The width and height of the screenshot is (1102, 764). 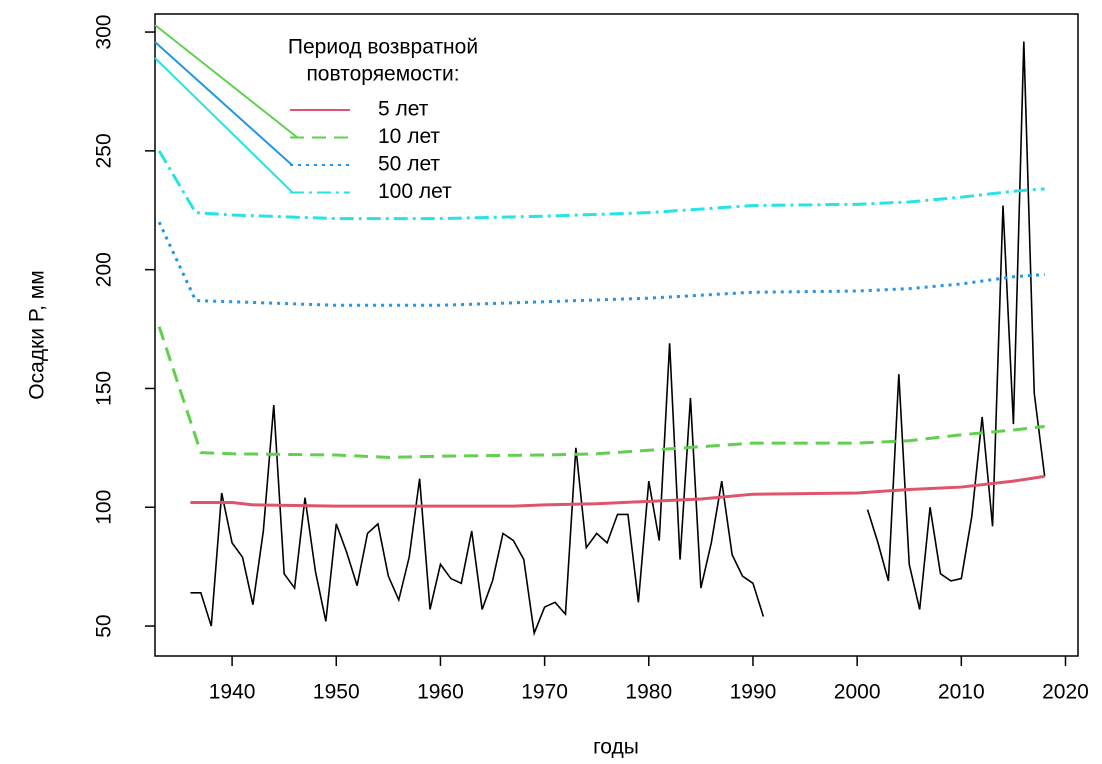 I want to click on legend-title: повторяемости:, so click(x=382, y=74).